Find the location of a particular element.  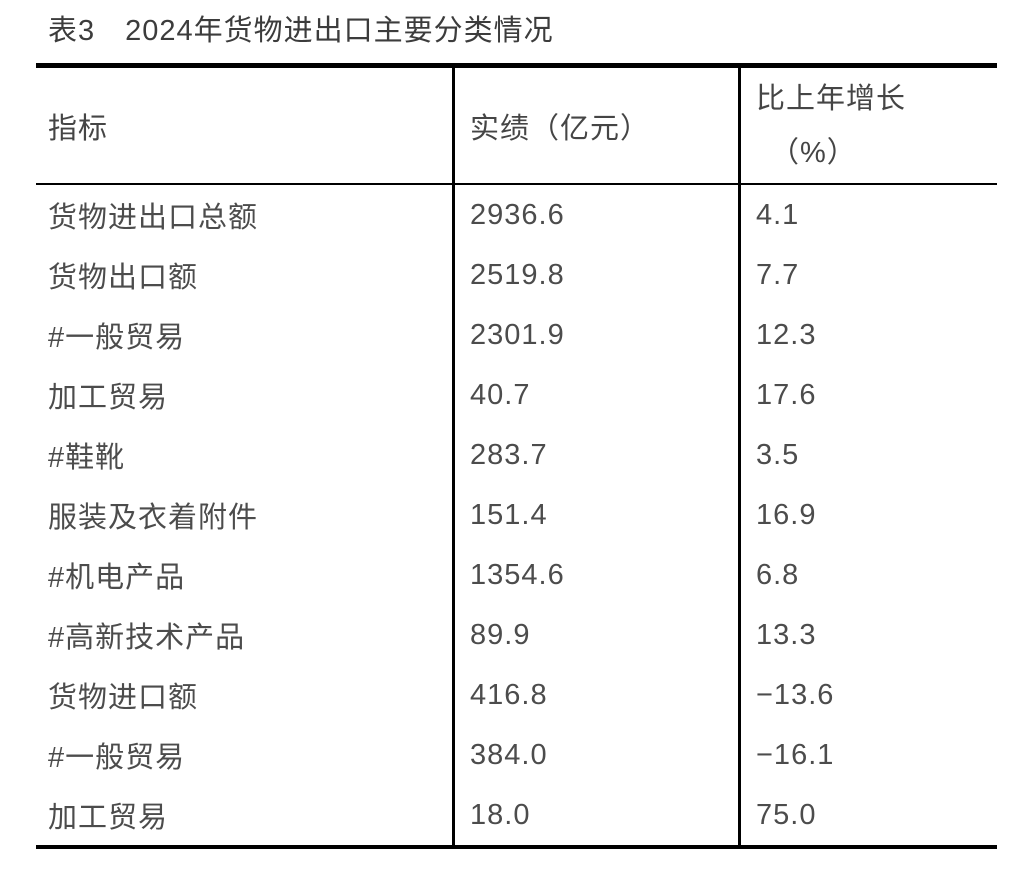

table-header-row: 指标 实绩（亿元） 比上年增长 （%） is located at coordinates (516, 126).